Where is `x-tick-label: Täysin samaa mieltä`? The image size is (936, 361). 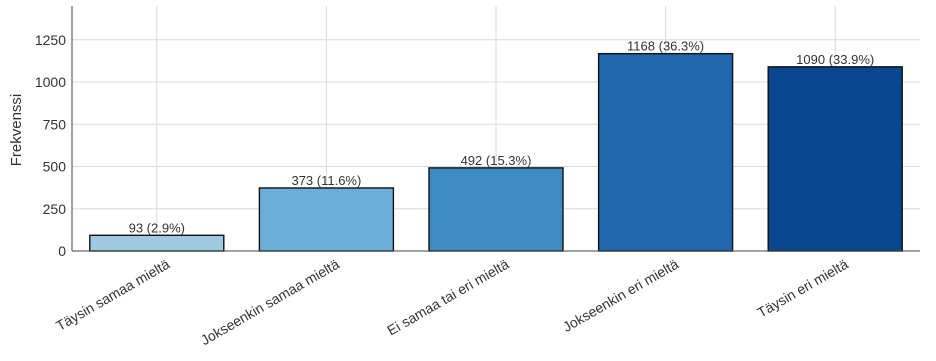
x-tick-label: Täysin samaa mieltä is located at coordinates (112, 295).